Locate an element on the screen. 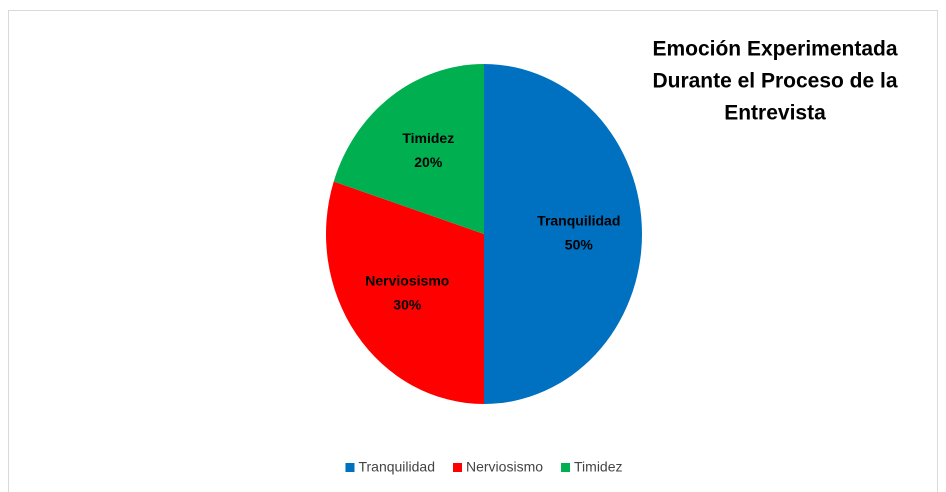 This screenshot has height=492, width=946. data-label-value: 20% is located at coordinates (428, 162).